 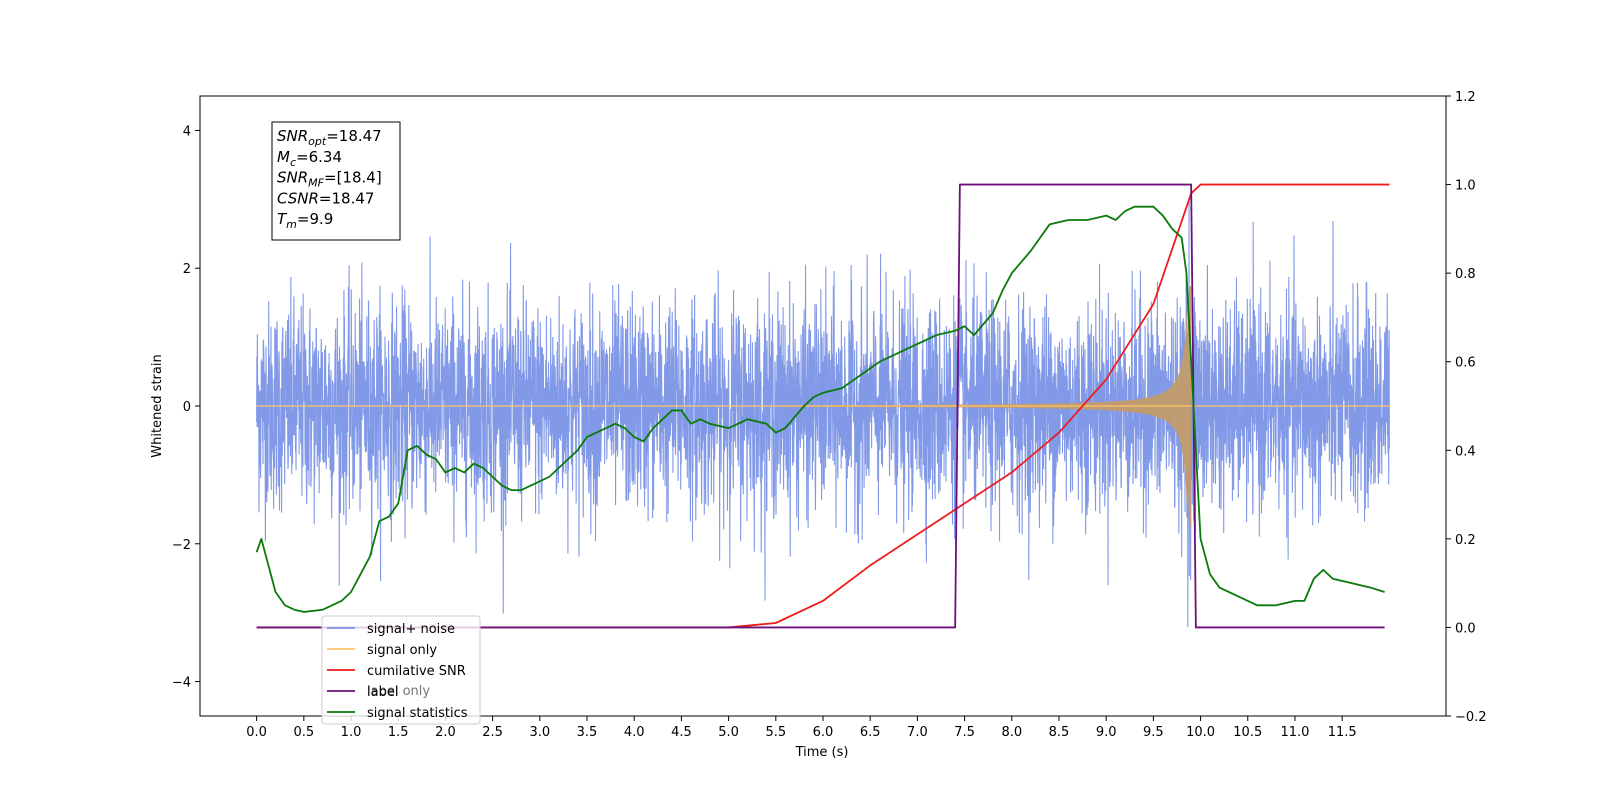 What do you see at coordinates (775, 732) in the screenshot?
I see `x-tick-label: 5.5` at bounding box center [775, 732].